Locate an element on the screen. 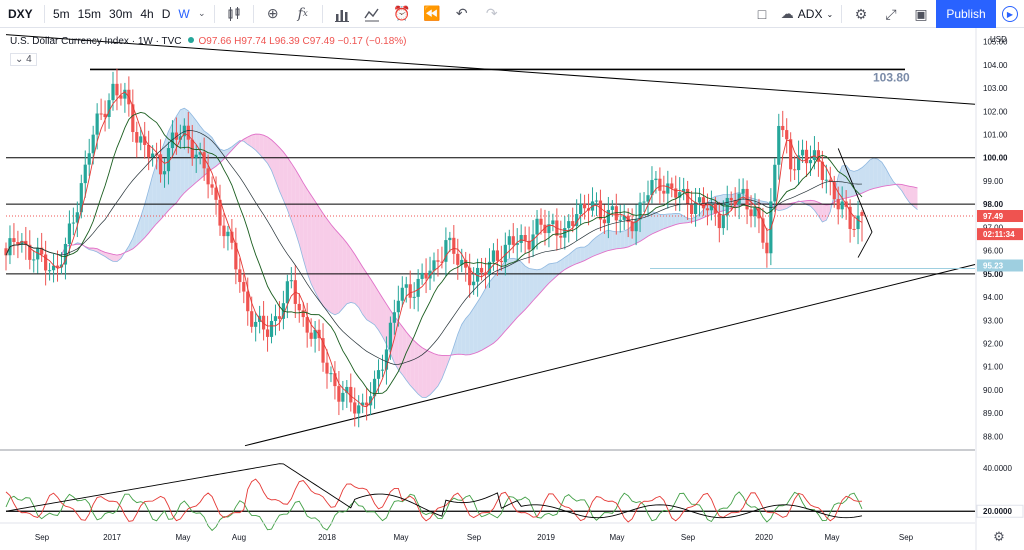  interval-d: D is located at coordinates (166, 13).